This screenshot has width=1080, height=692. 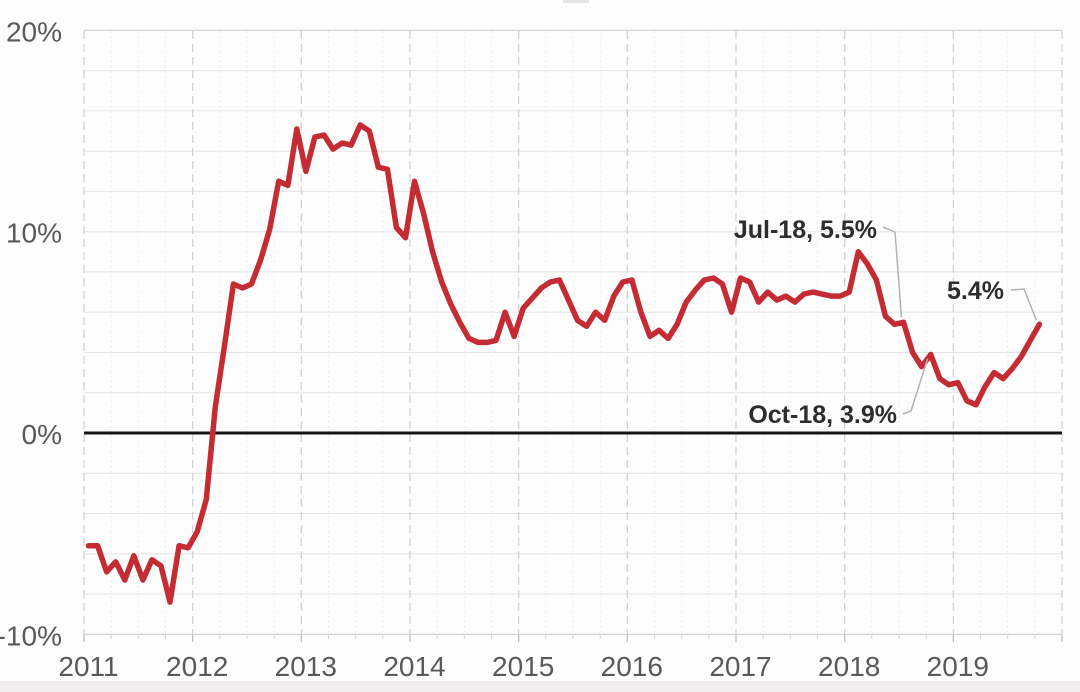 I want to click on annotation-label: Jul-18, 5.5%, so click(x=805, y=230).